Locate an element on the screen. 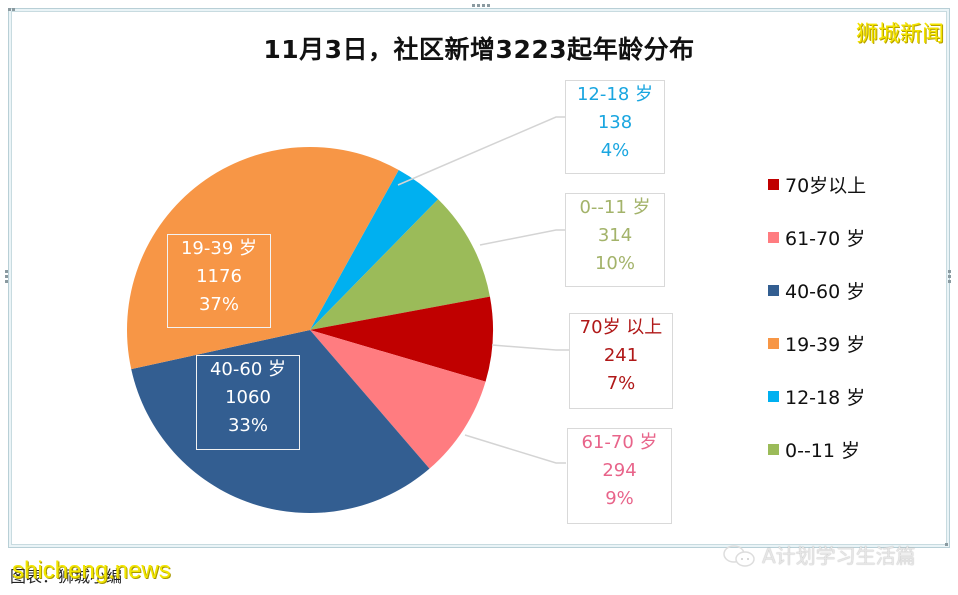 This screenshot has width=958, height=595. label-name: 40-60 岁 is located at coordinates (248, 369).